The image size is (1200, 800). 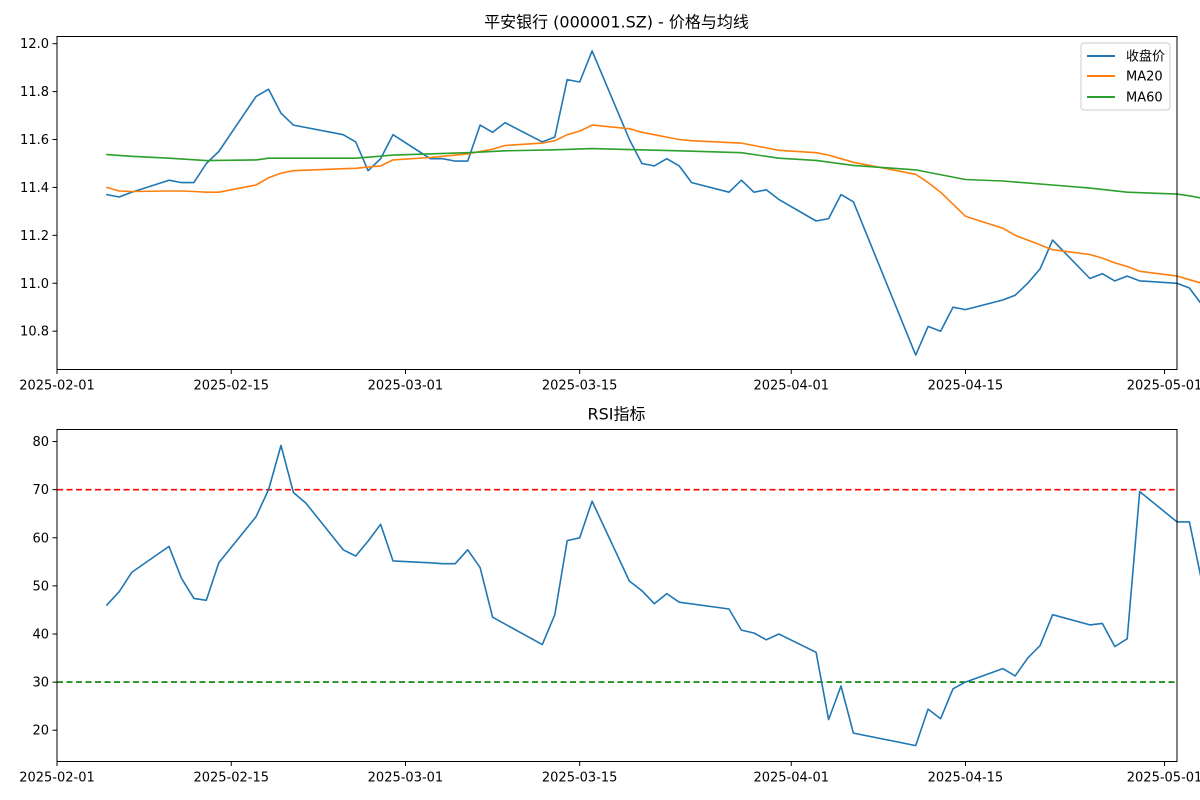 I want to click on y-tick-label: 30, so click(x=40, y=683).